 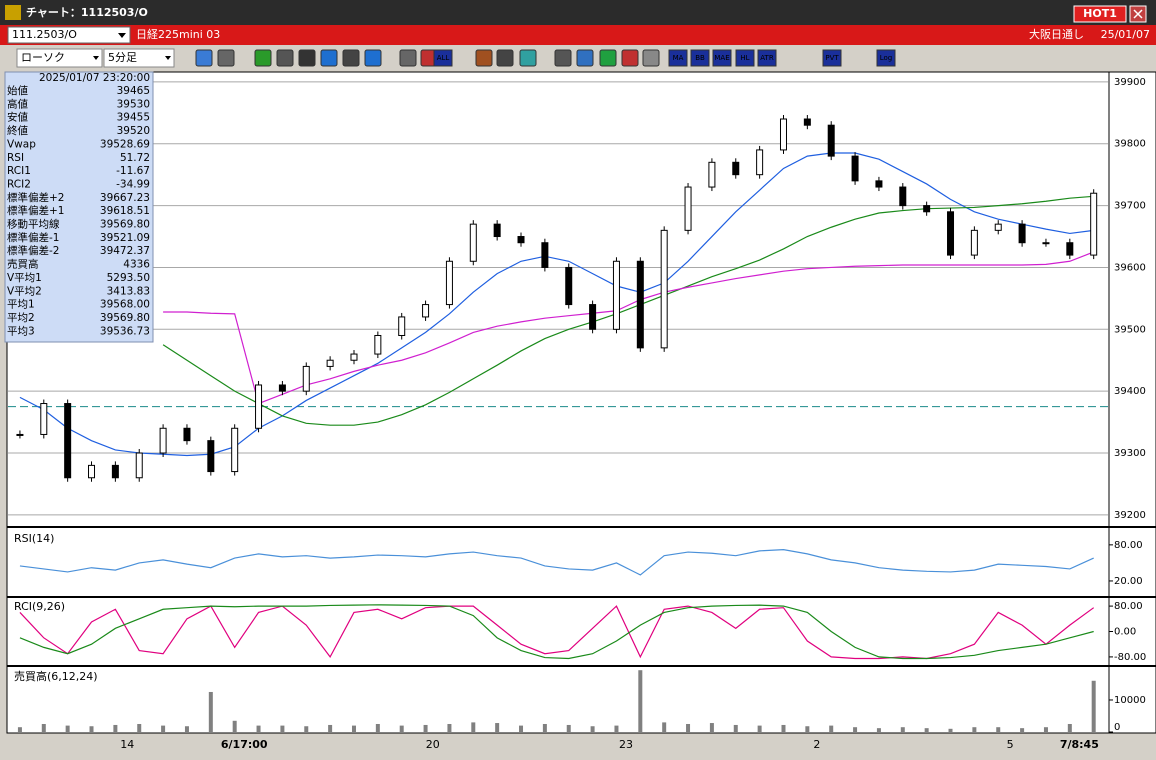 I want to click on info-label: RCI1, so click(x=19, y=171).